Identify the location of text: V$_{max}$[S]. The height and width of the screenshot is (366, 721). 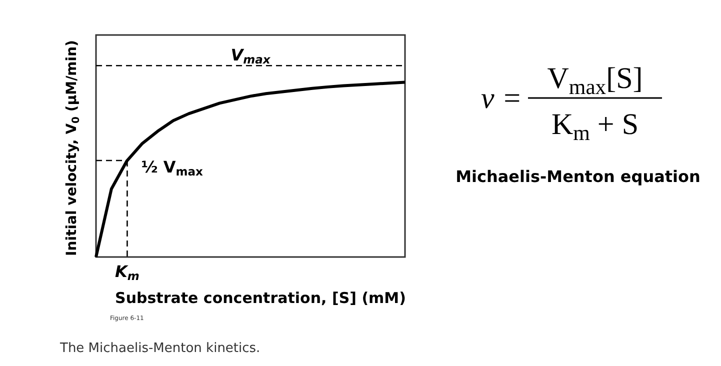
(595, 80).